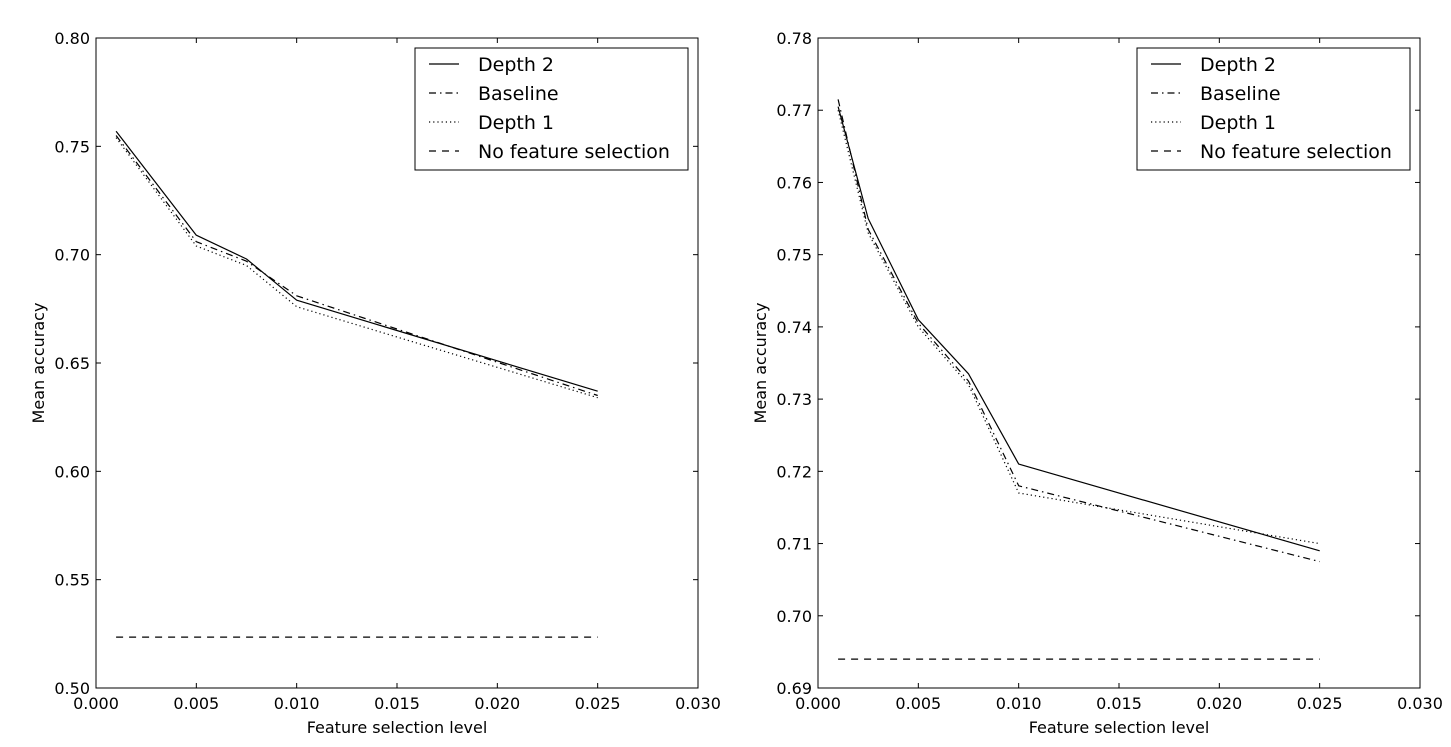  I want to click on y-tick-label: 0.77, so click(794, 110).